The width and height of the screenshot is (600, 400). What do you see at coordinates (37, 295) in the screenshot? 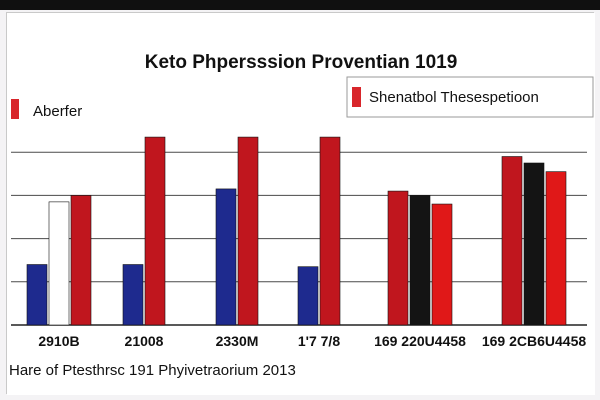
I see `bar-c0-s0` at bounding box center [37, 295].